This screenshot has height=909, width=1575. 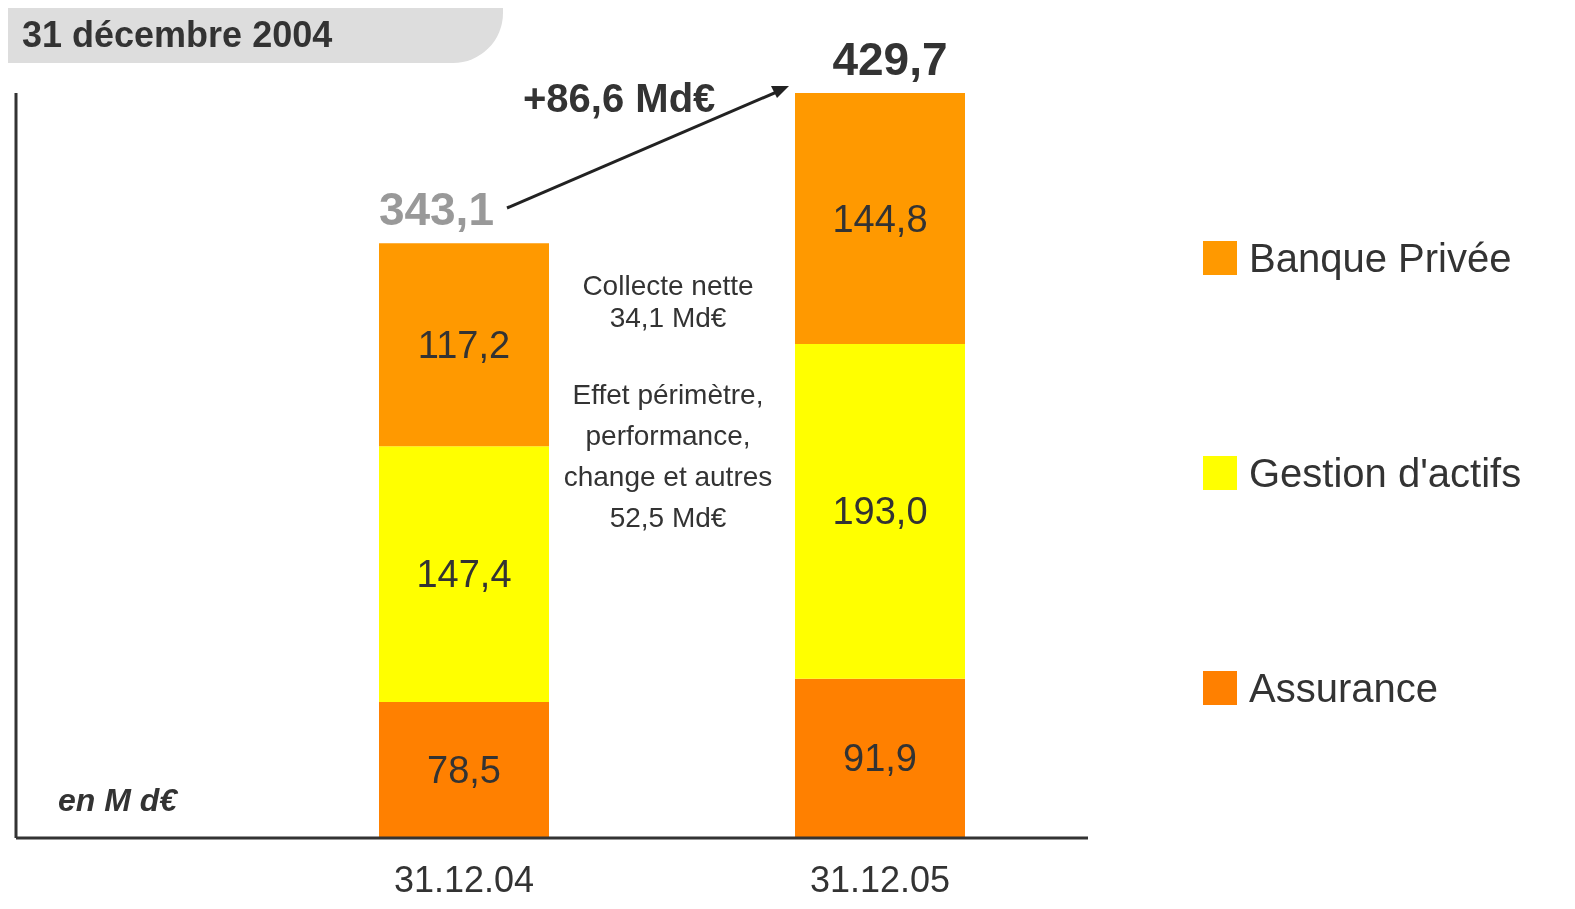 What do you see at coordinates (1380, 258) in the screenshot?
I see `legend-label: Banque Privée` at bounding box center [1380, 258].